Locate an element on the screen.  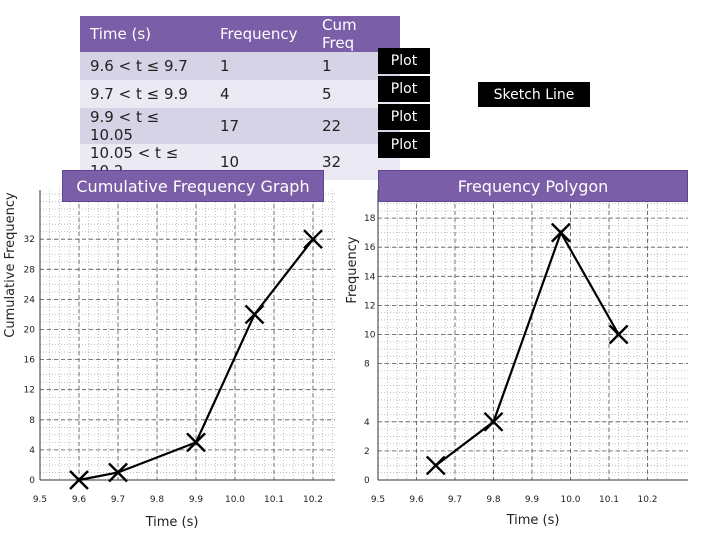
series-line is located at coordinates (527, 348).